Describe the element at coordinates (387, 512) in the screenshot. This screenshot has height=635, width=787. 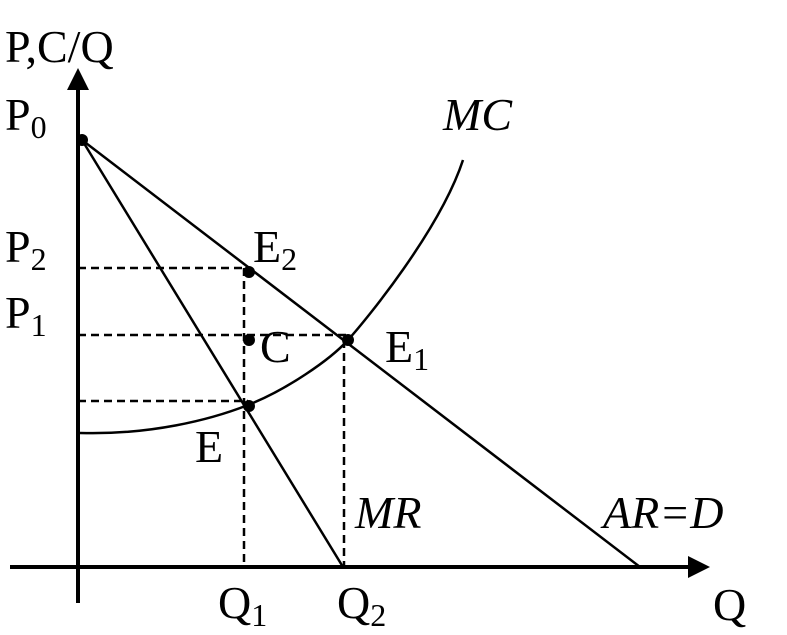
I see `curve-label: MR` at that location.